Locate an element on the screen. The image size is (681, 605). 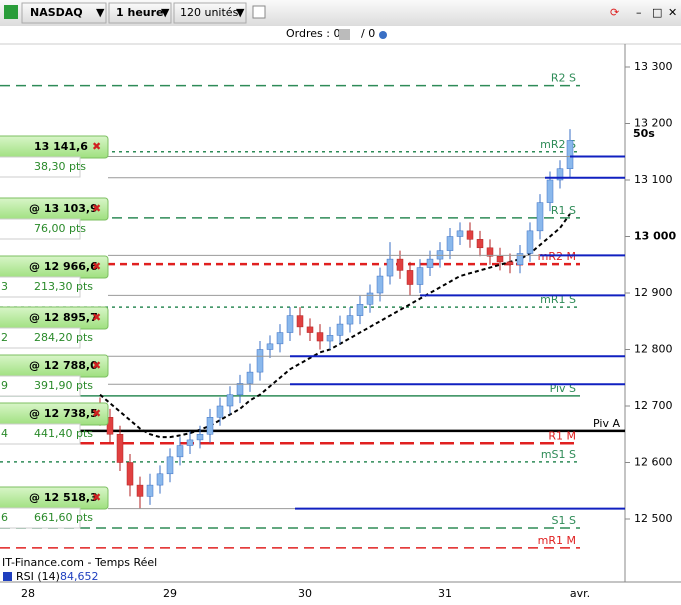
date-label: avr. is located at coordinates (580, 593).